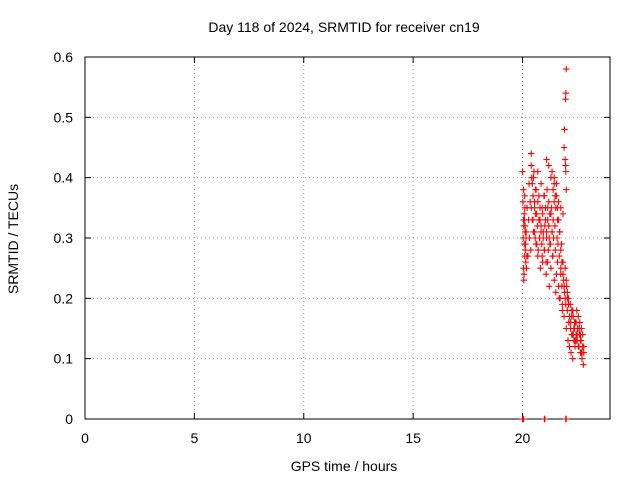 This screenshot has width=640, height=480. Describe the element at coordinates (344, 466) in the screenshot. I see `x-axis-label: GPS time / hours` at that location.